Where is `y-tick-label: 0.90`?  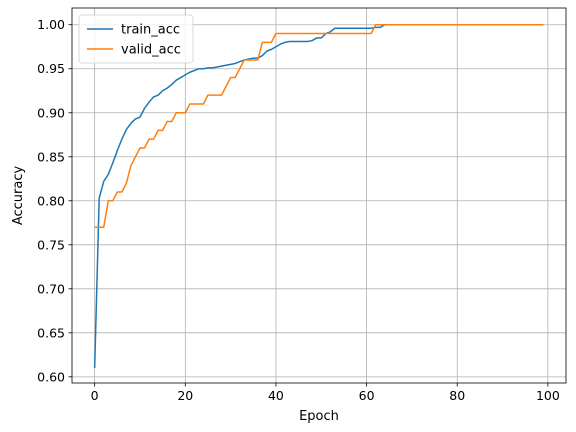
y-tick-label: 0.90 is located at coordinates (51, 112).